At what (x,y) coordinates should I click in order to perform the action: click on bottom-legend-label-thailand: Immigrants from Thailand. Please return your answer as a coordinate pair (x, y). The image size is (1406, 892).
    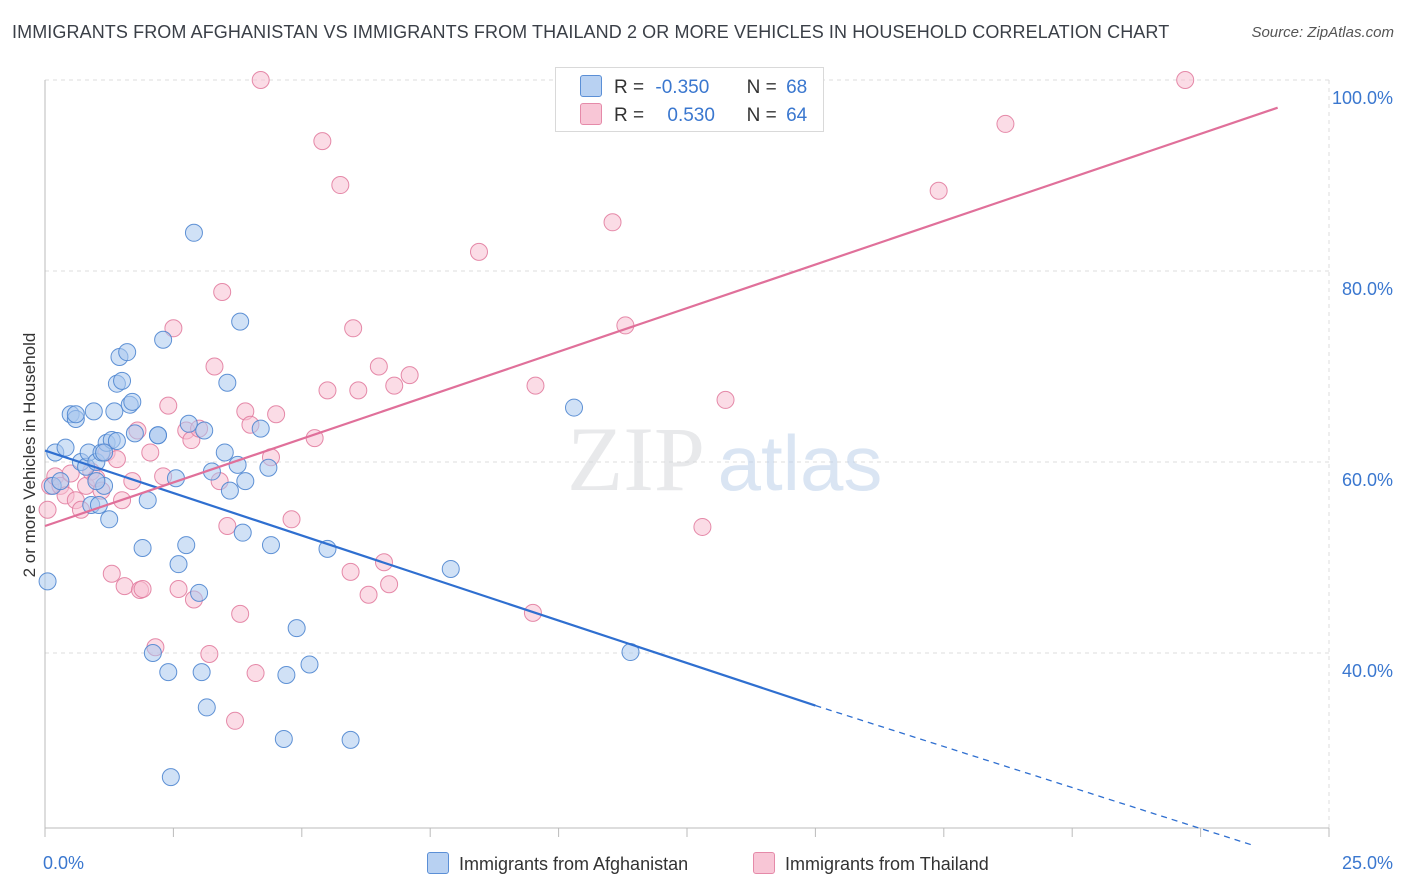
    Looking at the image, I should click on (887, 864).